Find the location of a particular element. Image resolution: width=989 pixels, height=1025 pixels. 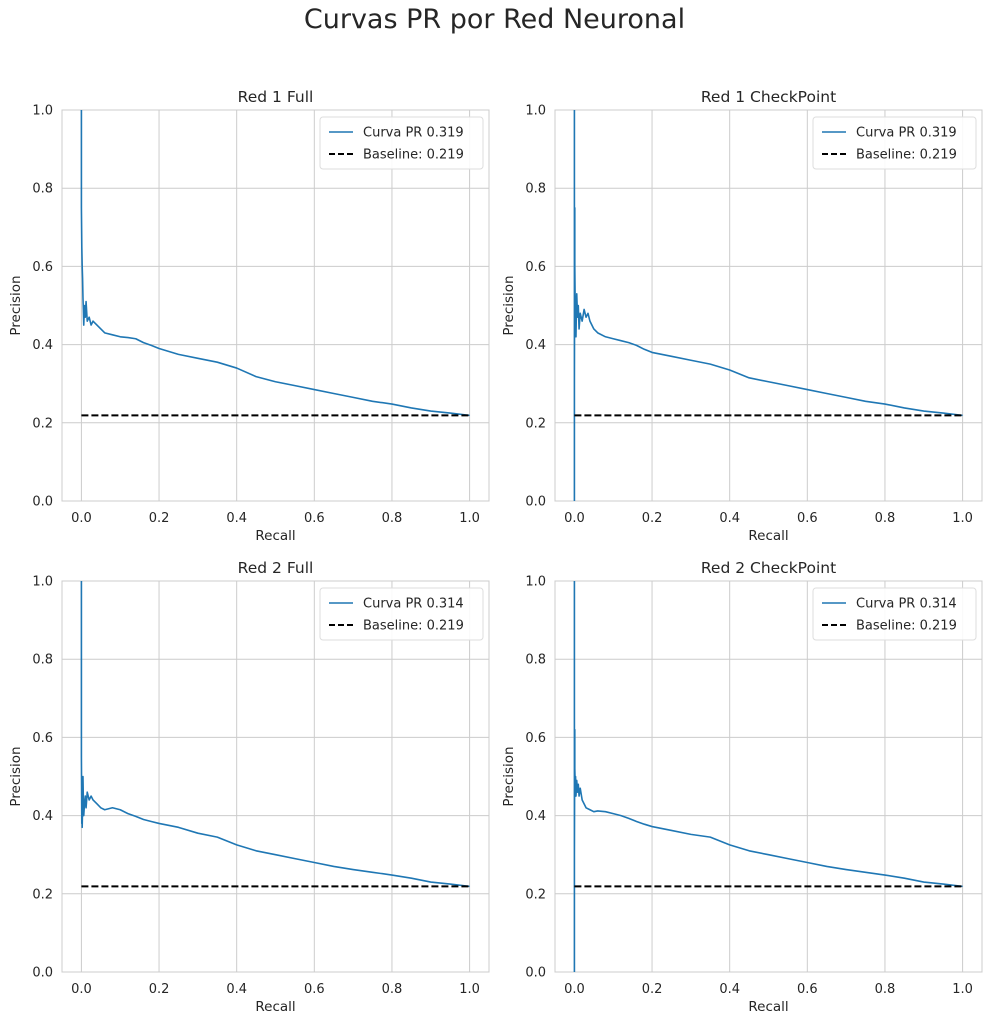

figure-title: Curvas PR por Red Neuronal is located at coordinates (494, 19).